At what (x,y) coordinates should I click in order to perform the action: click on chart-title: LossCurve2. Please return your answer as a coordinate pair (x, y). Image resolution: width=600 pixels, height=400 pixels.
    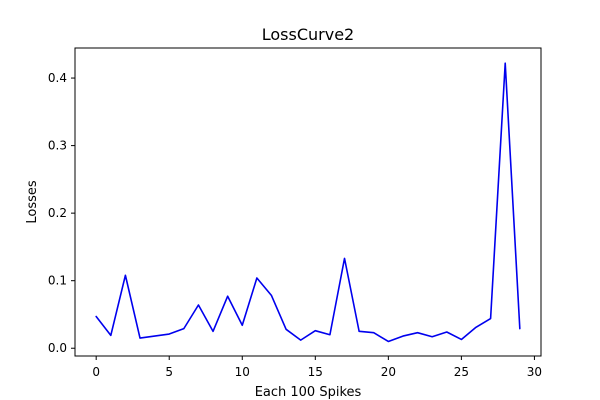
    Looking at the image, I should click on (308, 34).